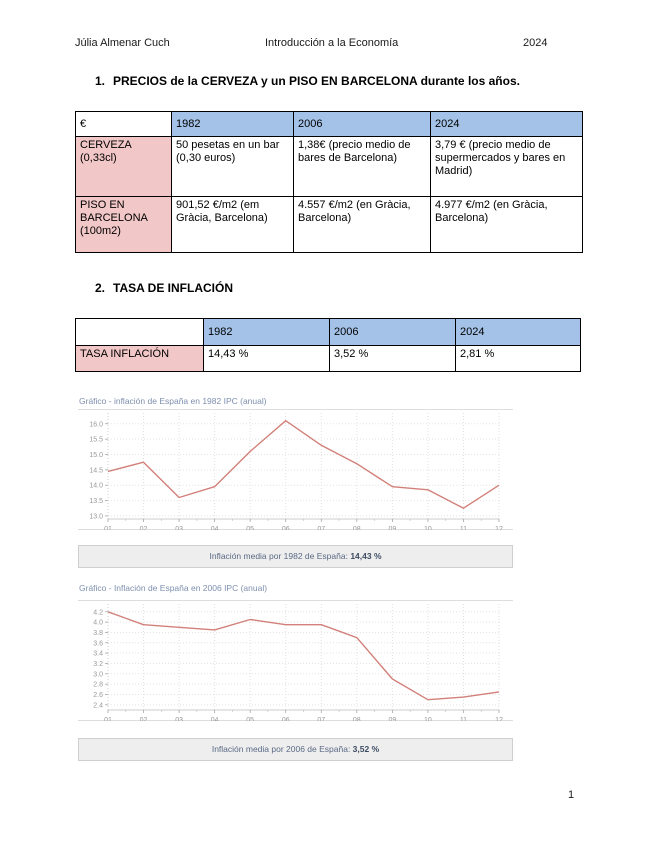 The image size is (655, 848). What do you see at coordinates (571, 795) in the screenshot?
I see `page-number: 1` at bounding box center [571, 795].